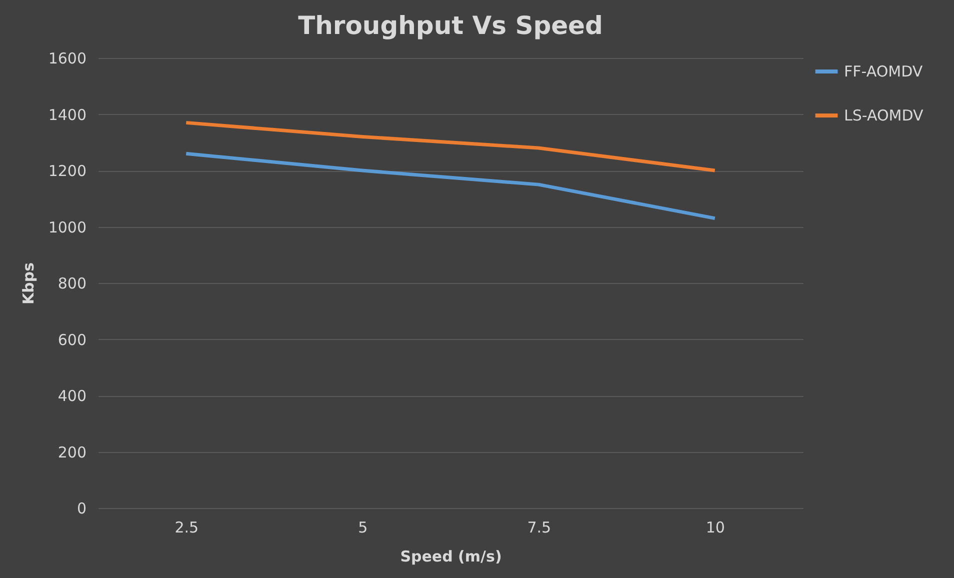 Image resolution: width=954 pixels, height=578 pixels. Describe the element at coordinates (72, 452) in the screenshot. I see `y-tick-label: 200` at that location.